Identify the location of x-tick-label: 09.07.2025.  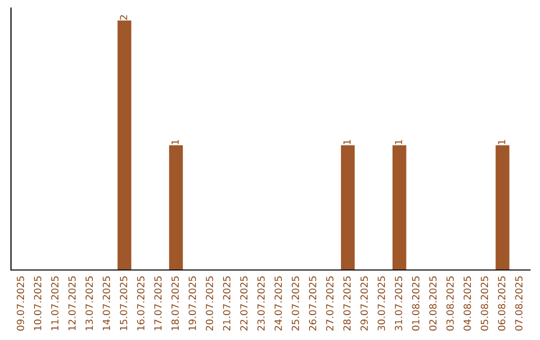
(20, 303).